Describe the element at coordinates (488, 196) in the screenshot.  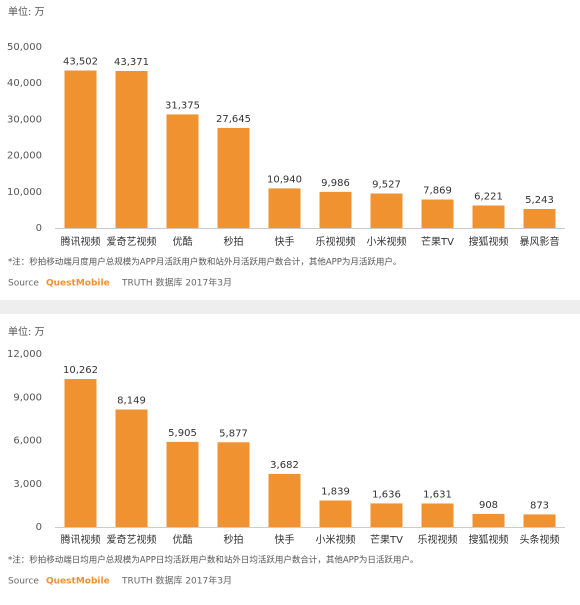
I see `value-label: 6,221` at that location.